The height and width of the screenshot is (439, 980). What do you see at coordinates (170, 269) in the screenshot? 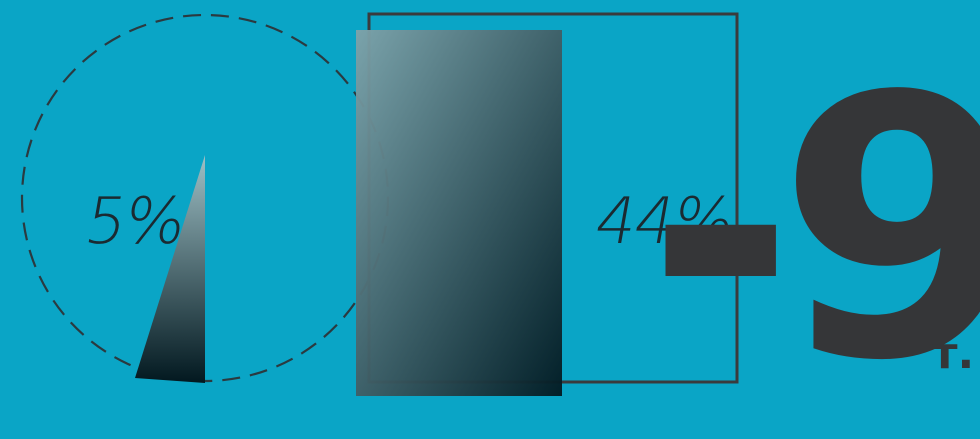
I see `pie-slice-5-percent` at bounding box center [170, 269].